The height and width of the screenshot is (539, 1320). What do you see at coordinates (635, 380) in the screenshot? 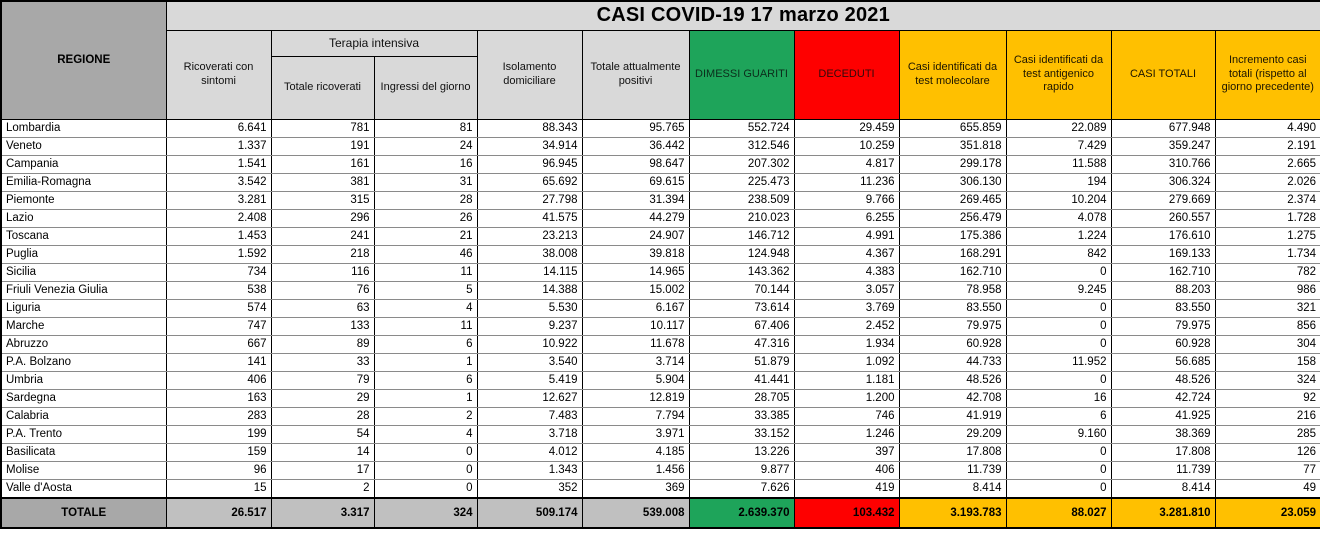
I see `value-cell: 5.904` at bounding box center [635, 380].